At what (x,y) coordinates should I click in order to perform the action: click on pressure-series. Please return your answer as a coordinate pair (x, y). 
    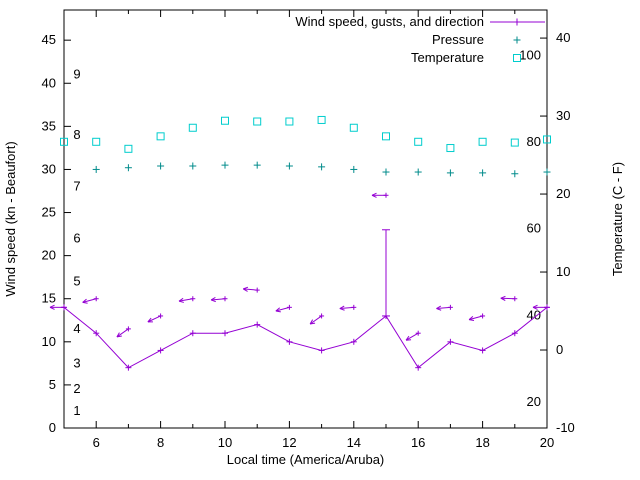
    Looking at the image, I should click on (321, 169).